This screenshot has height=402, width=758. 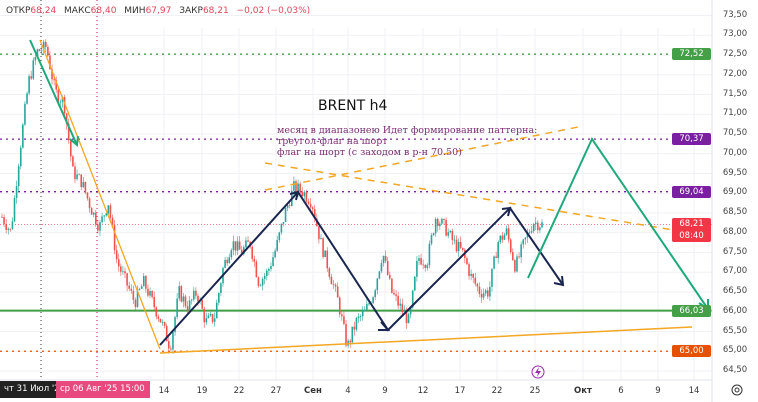 What do you see at coordinates (43, 11) in the screenshot?
I see `open-value: 68,24` at bounding box center [43, 11].